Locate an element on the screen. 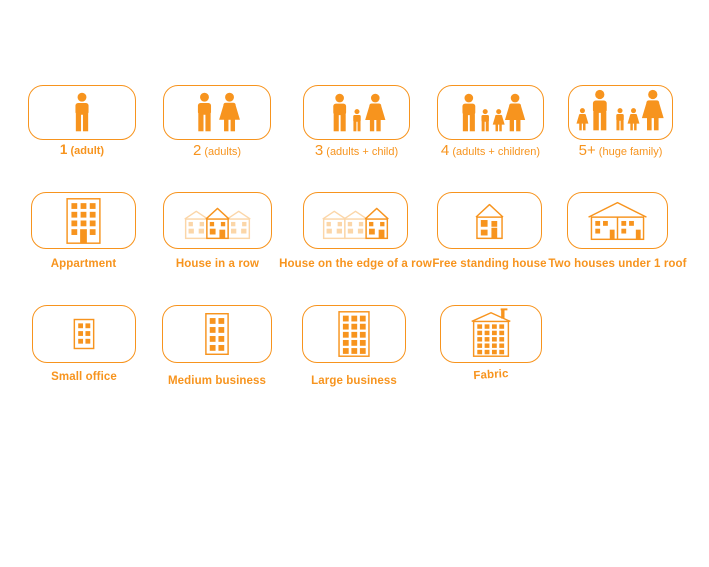  label-text: (adult) is located at coordinates (87, 151).